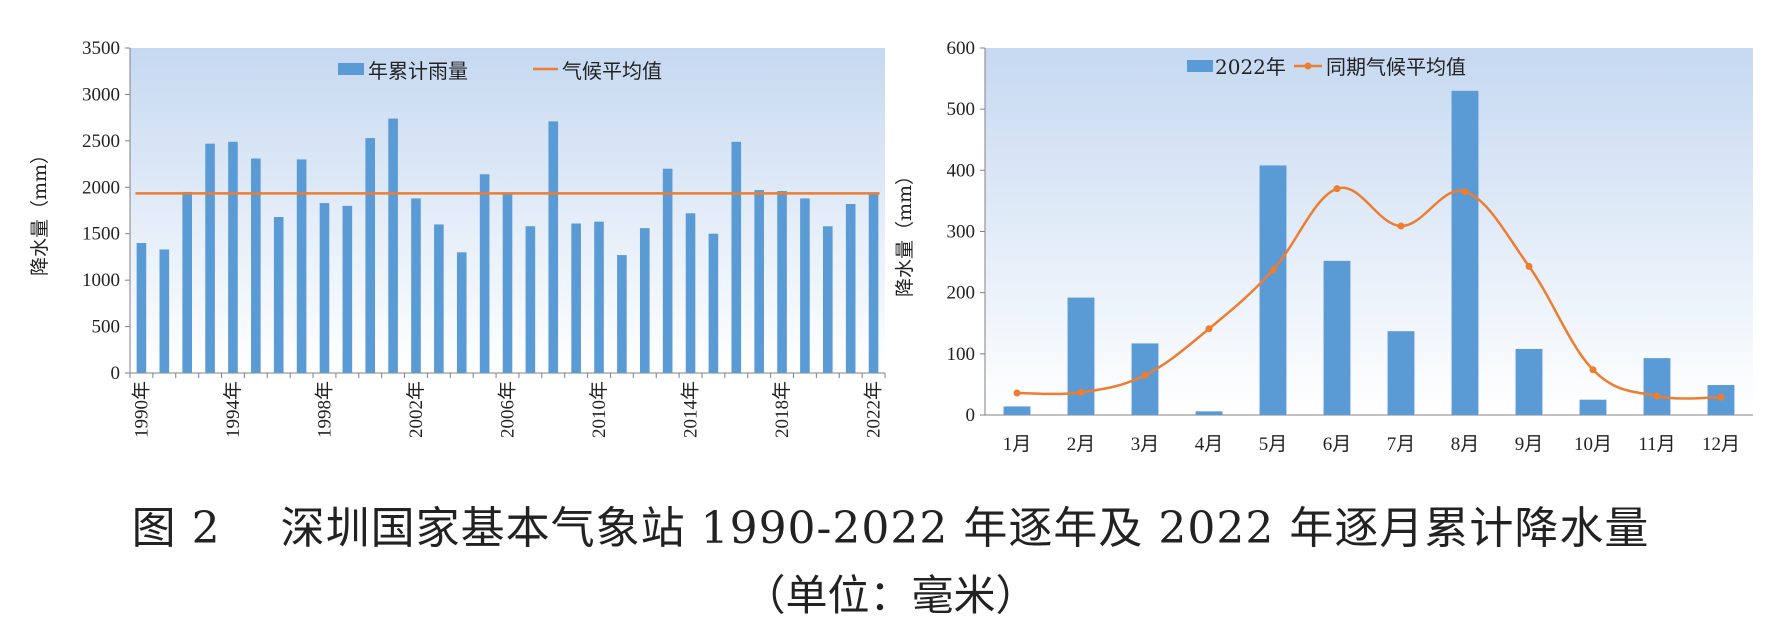 Image resolution: width=1781 pixels, height=625 pixels. What do you see at coordinates (1081, 356) in the screenshot?
I see `bar-monthly-2月` at bounding box center [1081, 356].